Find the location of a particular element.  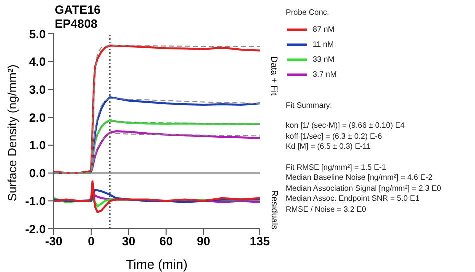

text: Data + Fit is located at coordinates (275, 76).